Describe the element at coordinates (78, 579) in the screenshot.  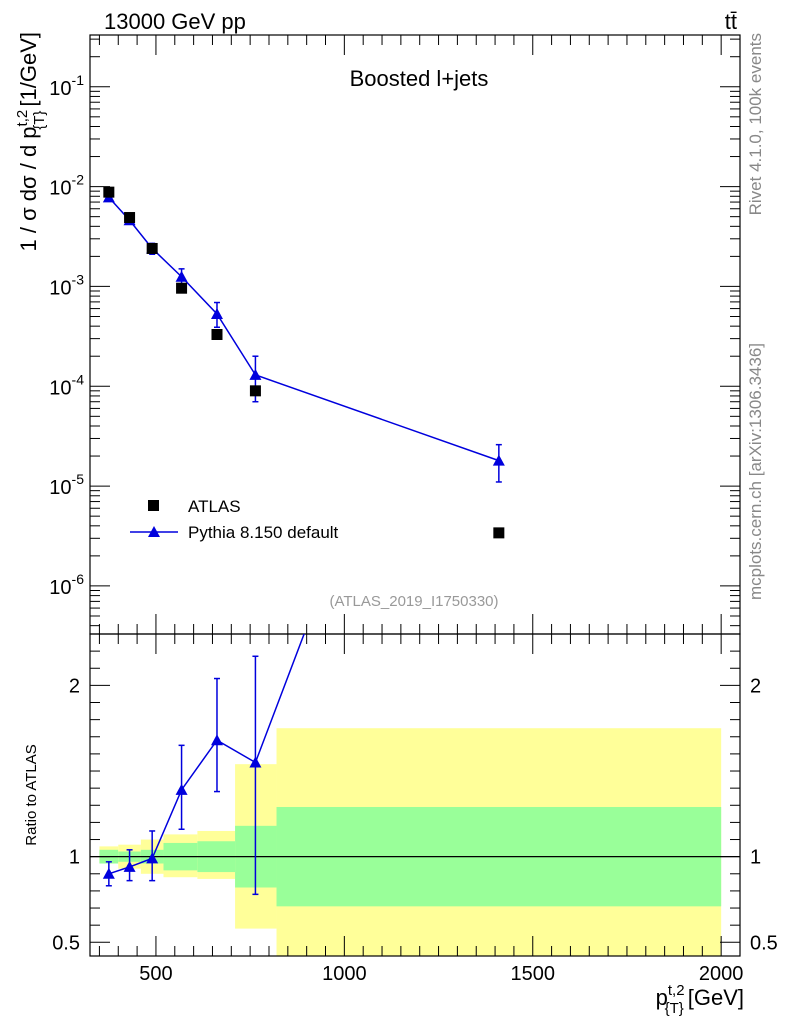
I see `main-y-tick-label-exp: -6` at that location.